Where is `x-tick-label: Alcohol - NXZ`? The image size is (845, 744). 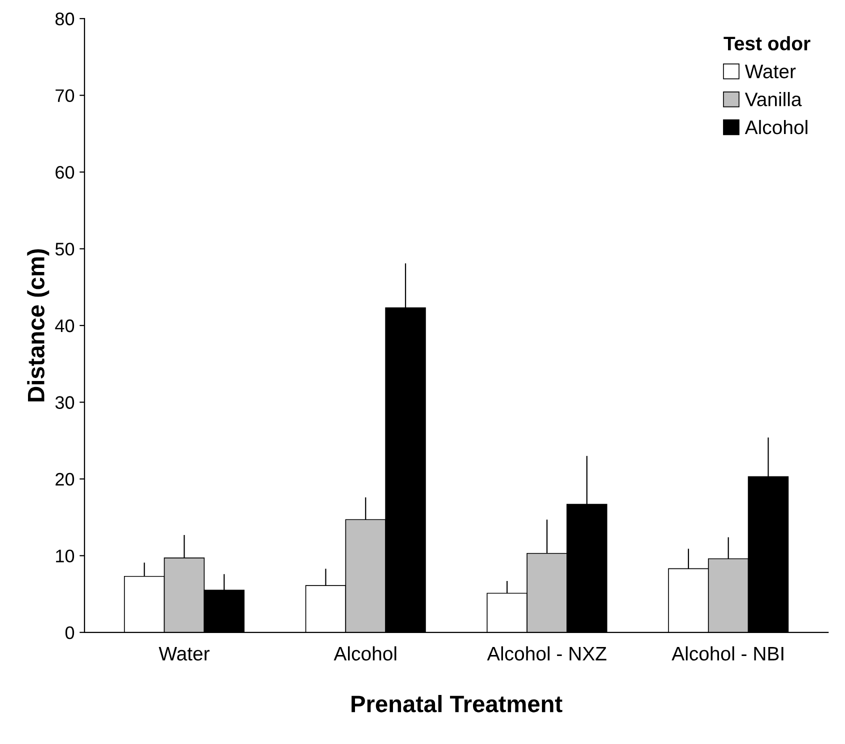
x-tick-label: Alcohol - NXZ is located at coordinates (546, 653).